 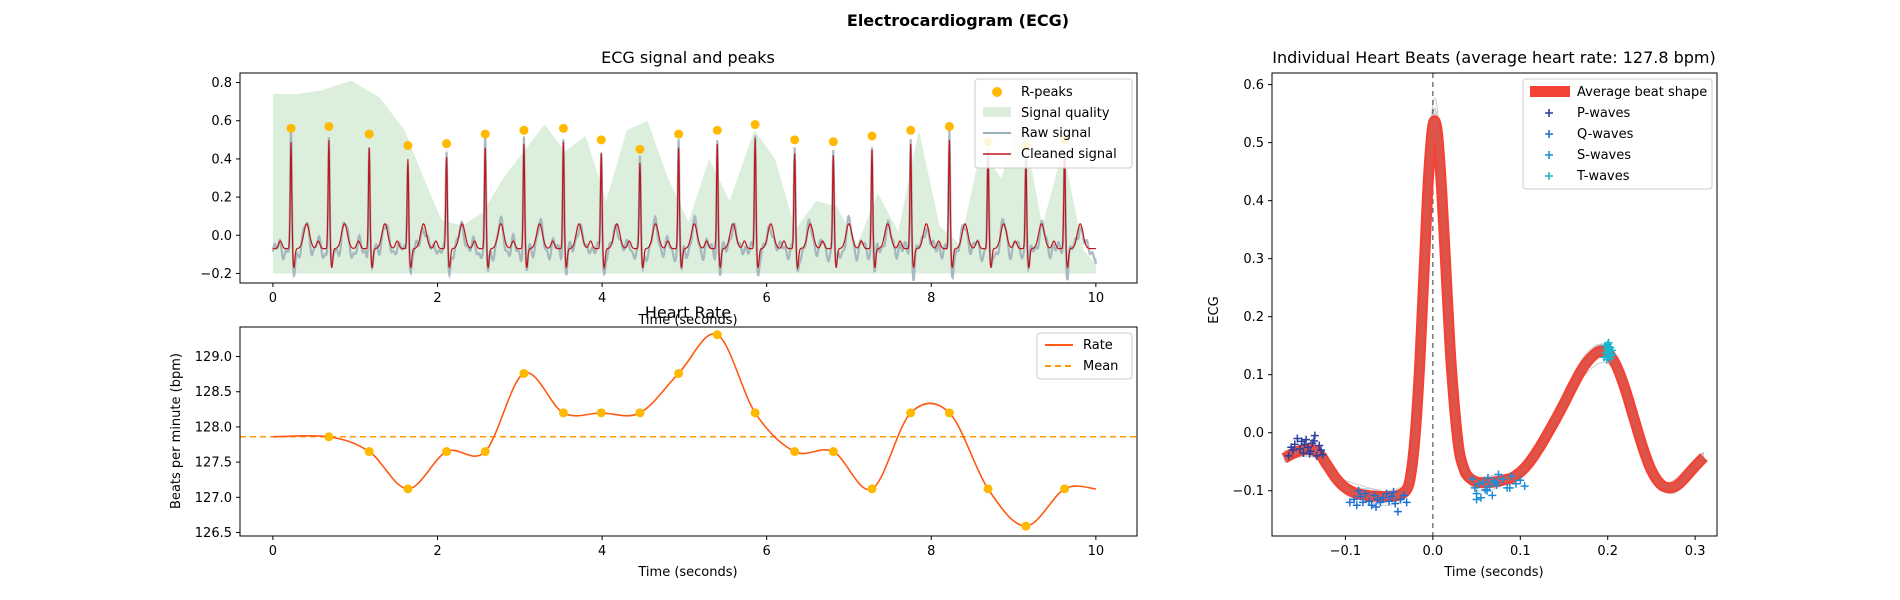 I want to click on rate-x-tick-label: 10, so click(x=1096, y=551).